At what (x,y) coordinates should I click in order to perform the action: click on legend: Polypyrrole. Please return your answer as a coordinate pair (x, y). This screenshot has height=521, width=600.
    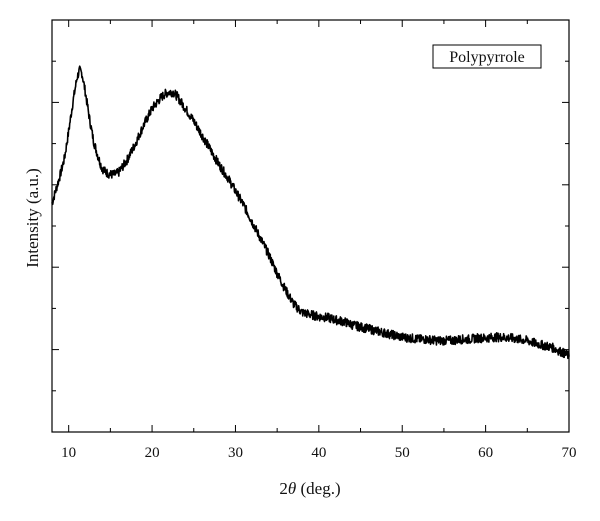
    Looking at the image, I should click on (487, 56).